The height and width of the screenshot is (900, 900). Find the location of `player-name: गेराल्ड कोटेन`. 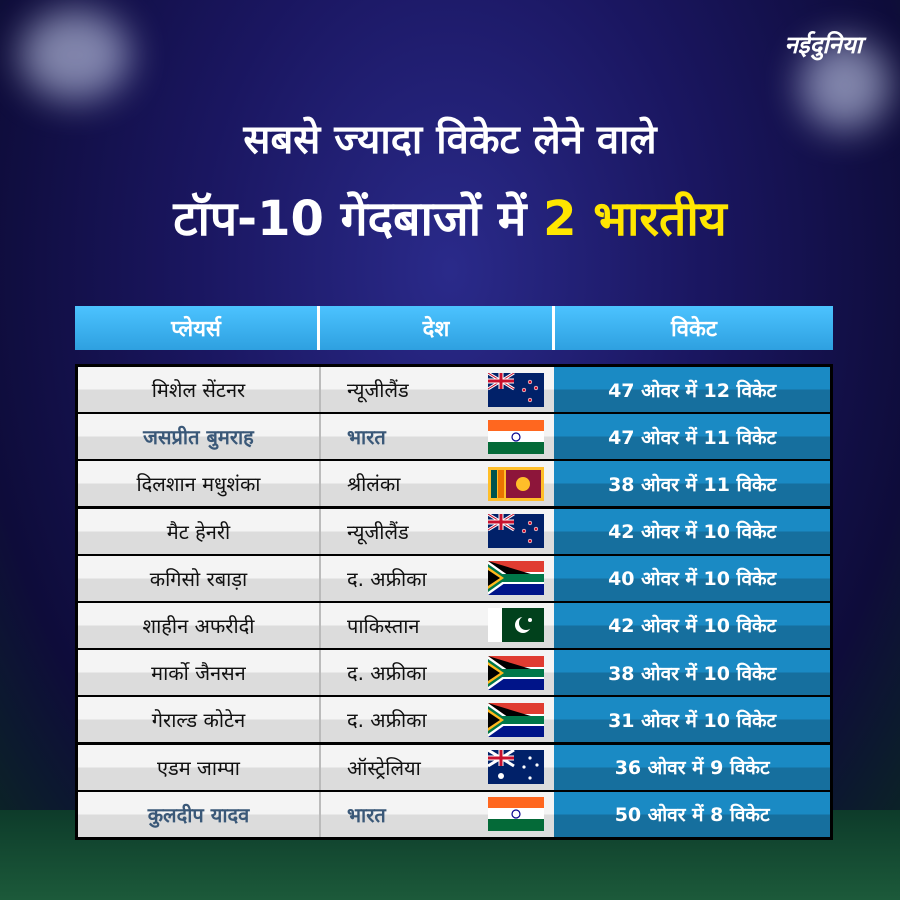

player-name: गेराल्ड कोटेन is located at coordinates (199, 720).